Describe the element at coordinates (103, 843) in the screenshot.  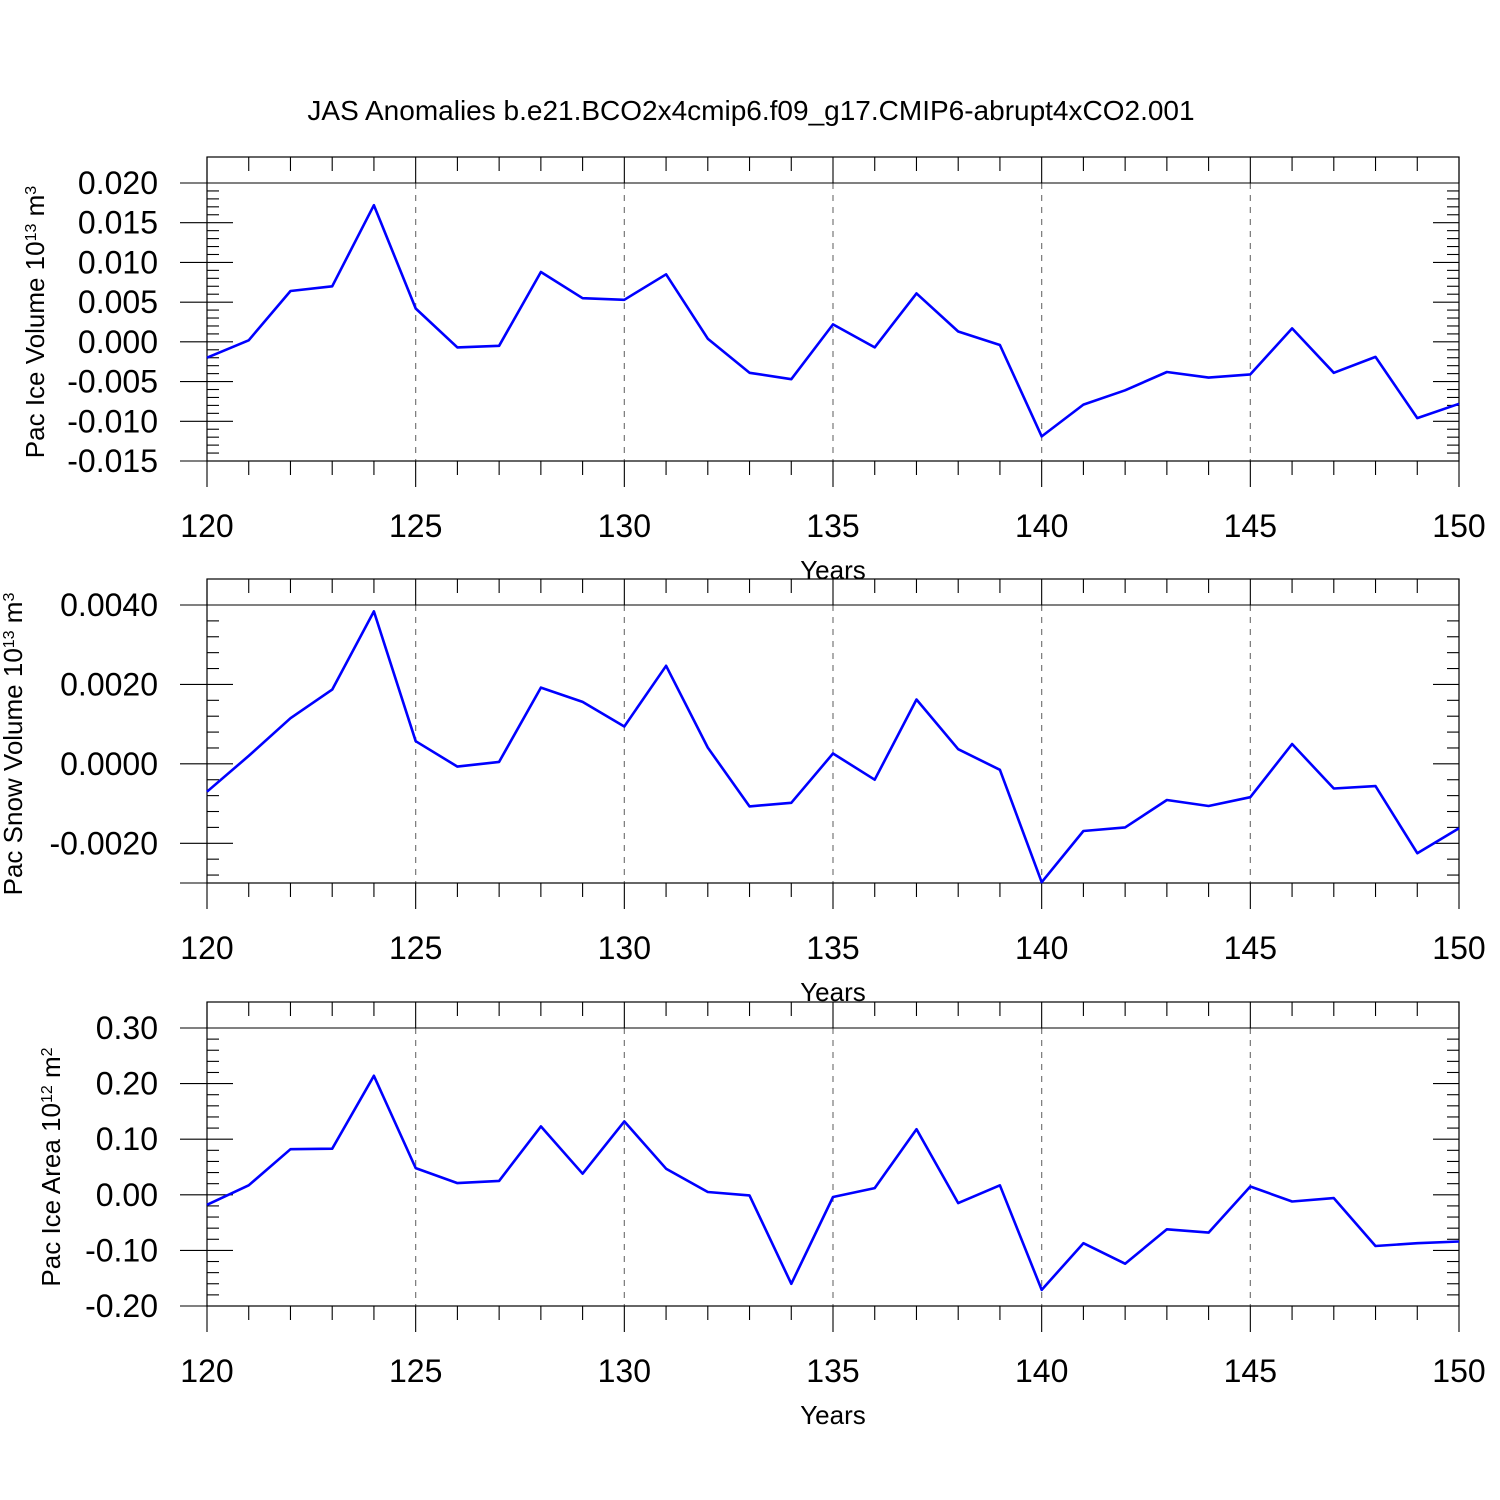
I see `y-tick-label: -0.0020` at that location.